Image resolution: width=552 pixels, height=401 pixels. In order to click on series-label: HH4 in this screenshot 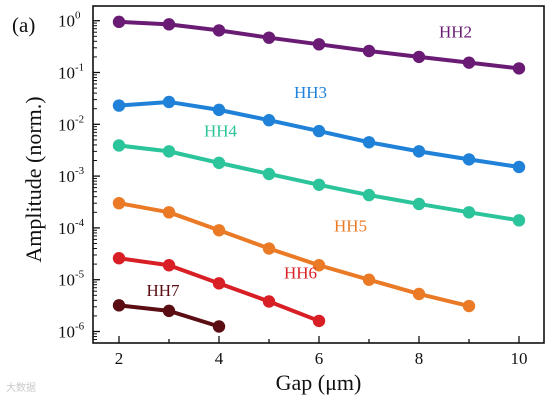, I will do `click(221, 131)`.